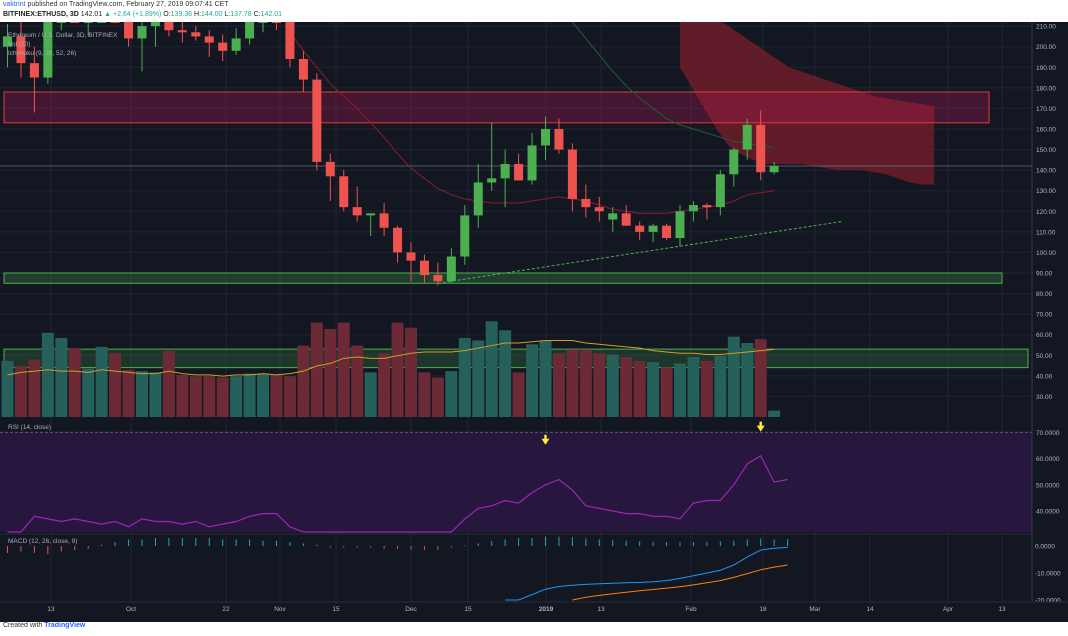 The image size is (1068, 636). I want to click on time-tick-label: Dec, so click(411, 609).